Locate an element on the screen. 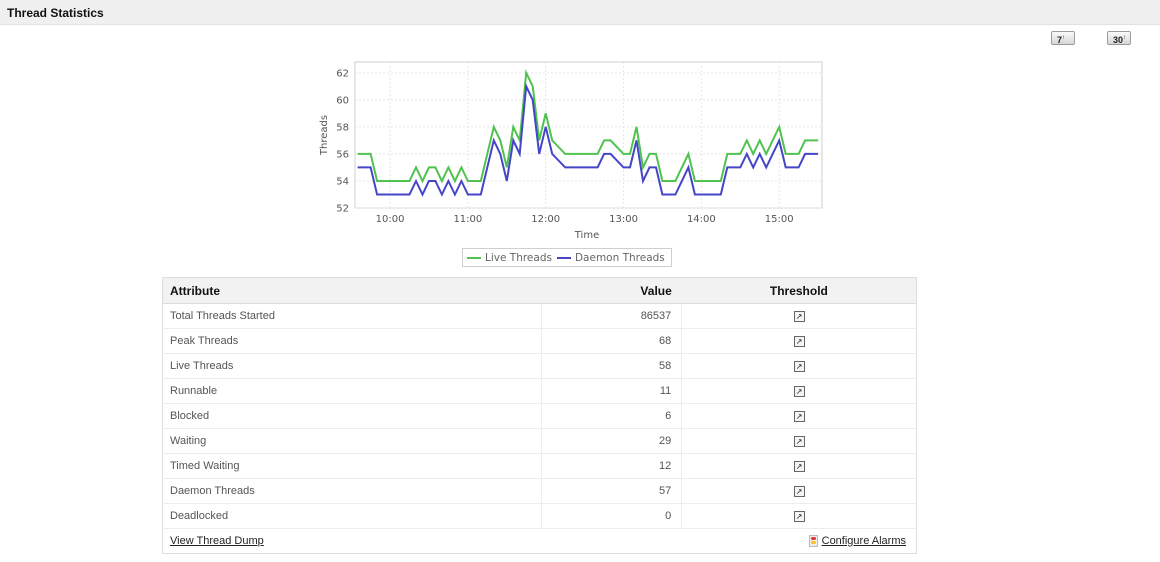 This screenshot has height=562, width=1160. table-row: Daemon Threads 57 ↗ is located at coordinates (539, 491).